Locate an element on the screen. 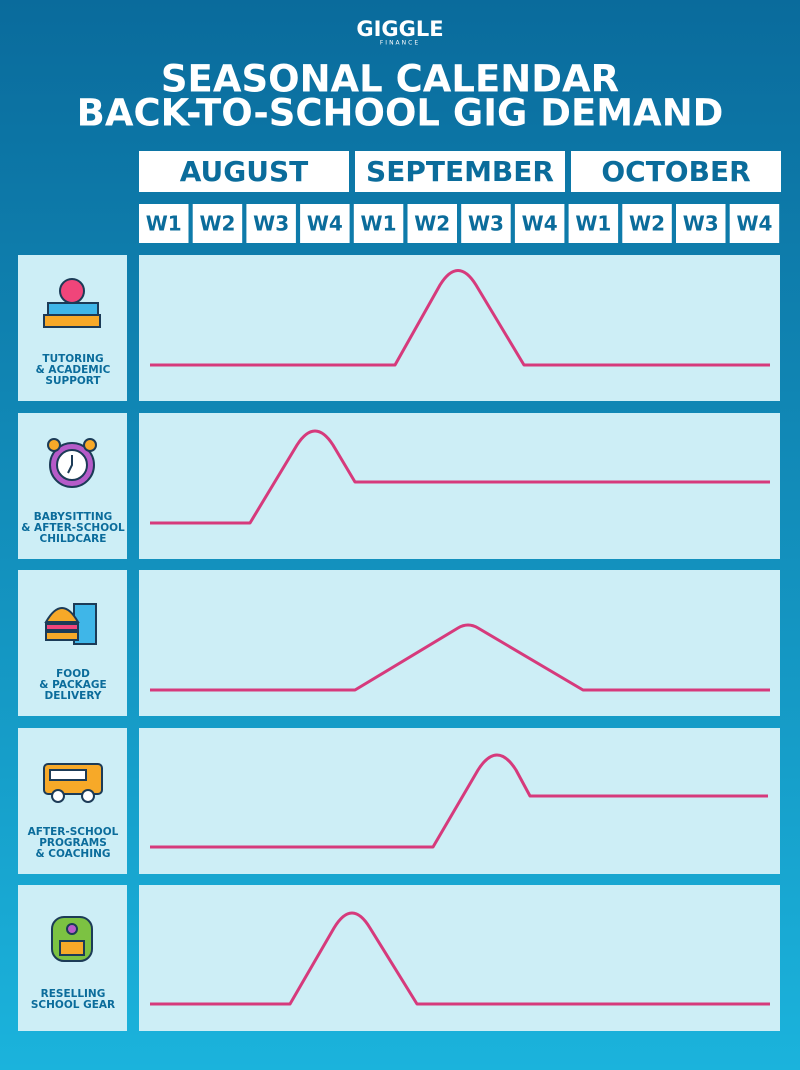 Image resolution: width=800 pixels, height=1070 pixels. row-label: & PACKAGE is located at coordinates (72, 685).